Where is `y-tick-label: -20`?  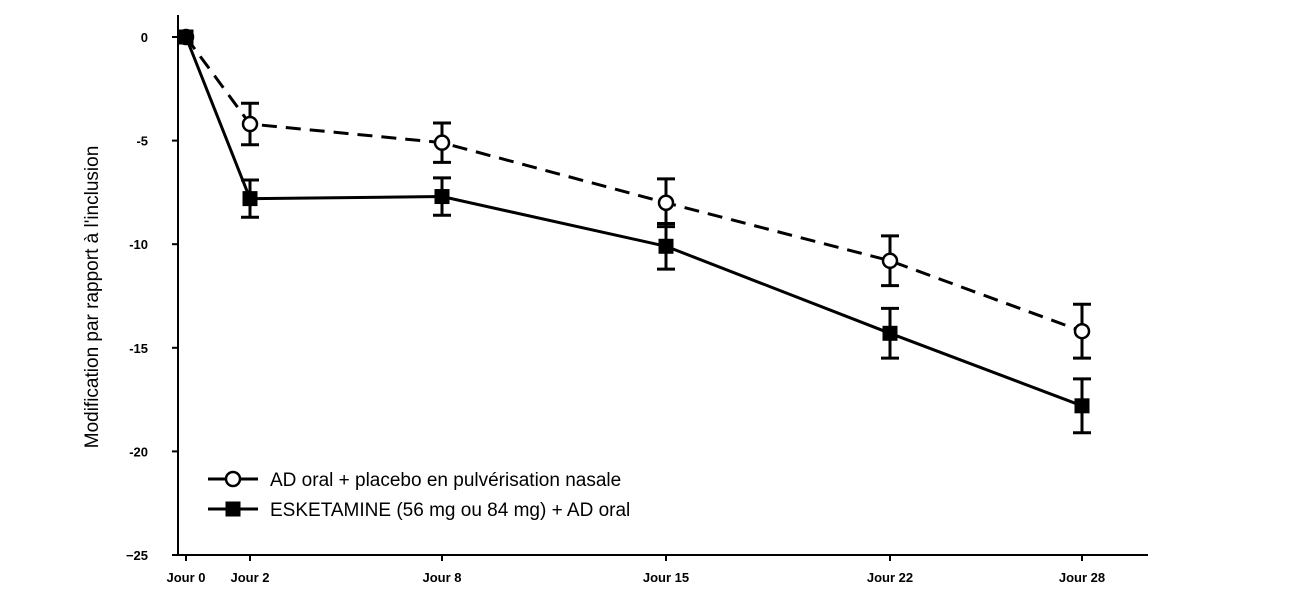
y-tick-label: -20 is located at coordinates (138, 451).